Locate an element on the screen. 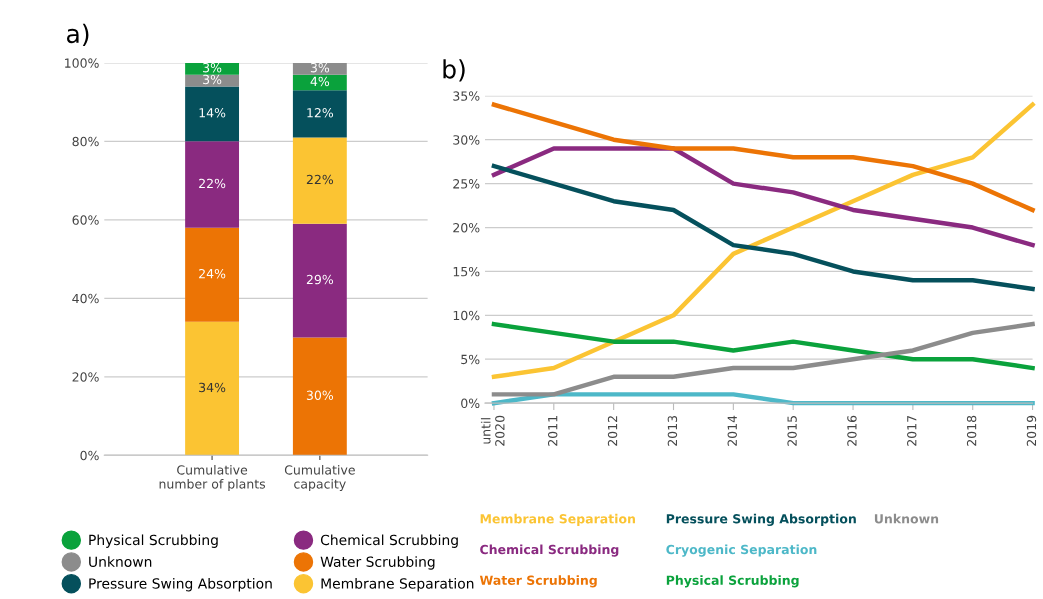  x-tick-label: Cumulative number of plants is located at coordinates (212, 478).